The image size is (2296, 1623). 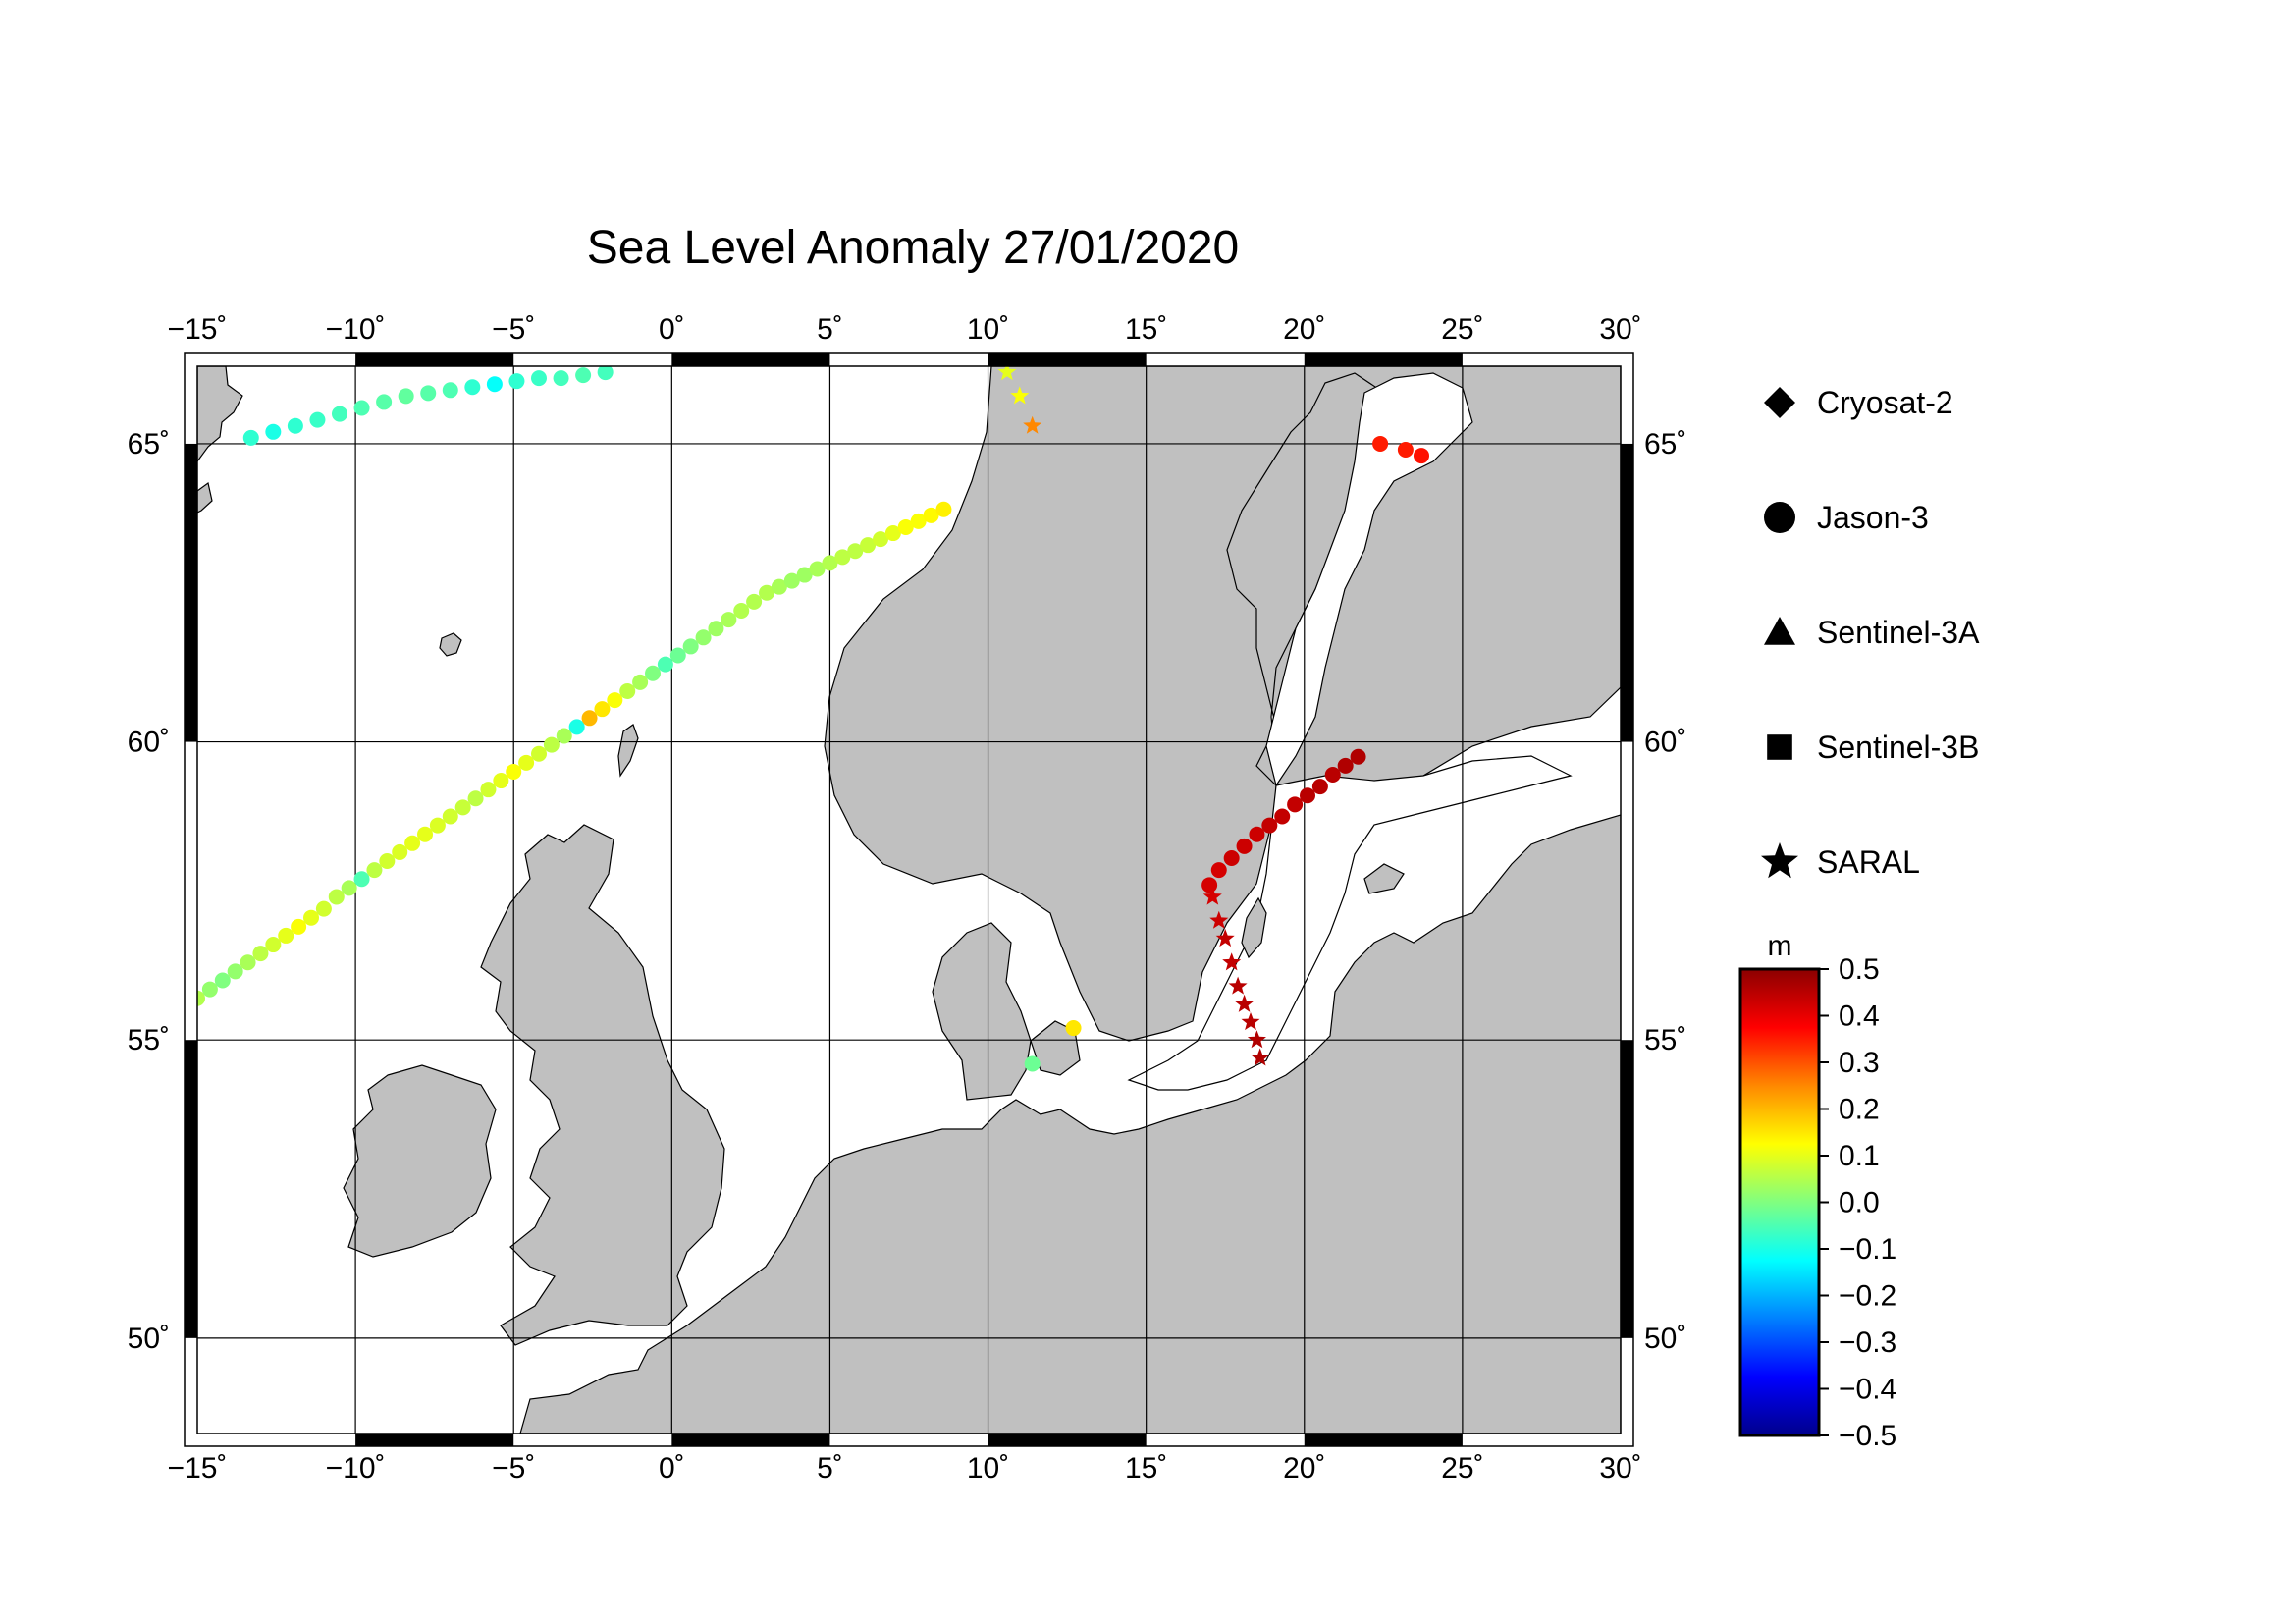 I want to click on lon-tick-label-top: −10˚, so click(x=356, y=329).